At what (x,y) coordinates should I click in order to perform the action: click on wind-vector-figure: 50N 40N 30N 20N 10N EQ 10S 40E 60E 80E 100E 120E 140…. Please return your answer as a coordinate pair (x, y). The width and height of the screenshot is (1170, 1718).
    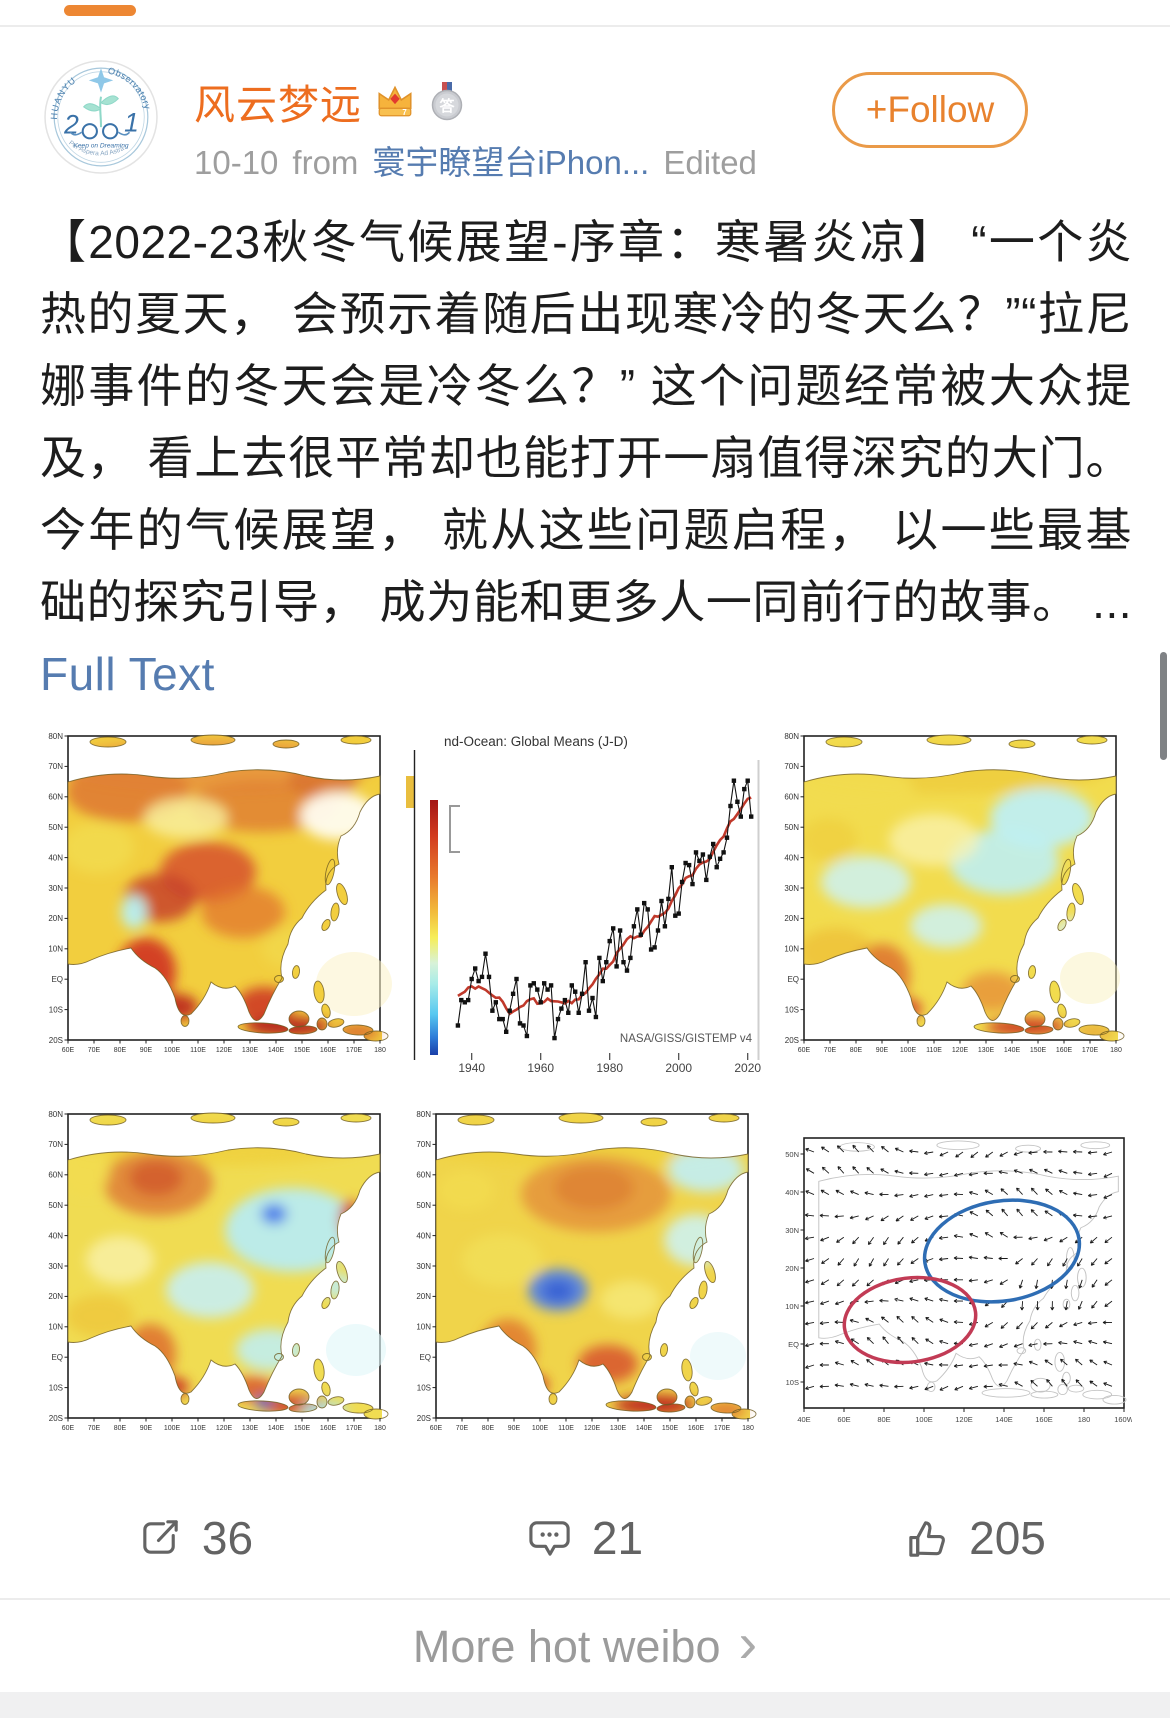
    Looking at the image, I should click on (958, 1280).